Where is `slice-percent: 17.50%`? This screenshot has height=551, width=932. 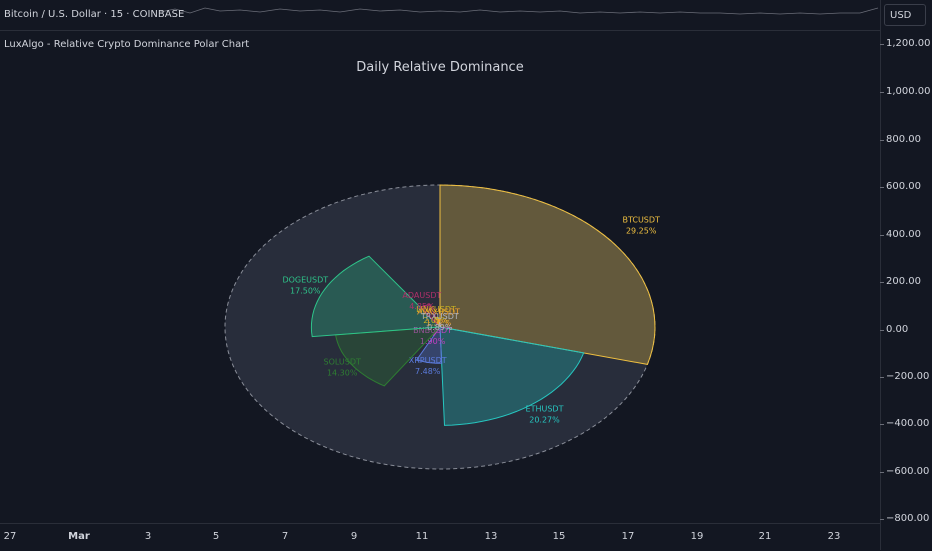
slice-percent: 17.50% is located at coordinates (305, 291).